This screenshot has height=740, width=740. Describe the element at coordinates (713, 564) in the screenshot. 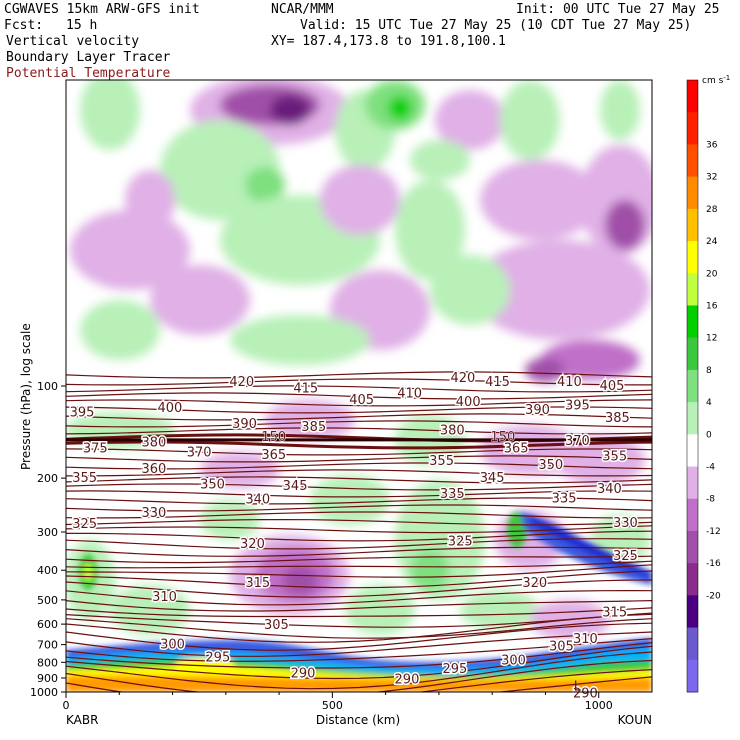

I see `colorbar-tick-label: -16` at that location.